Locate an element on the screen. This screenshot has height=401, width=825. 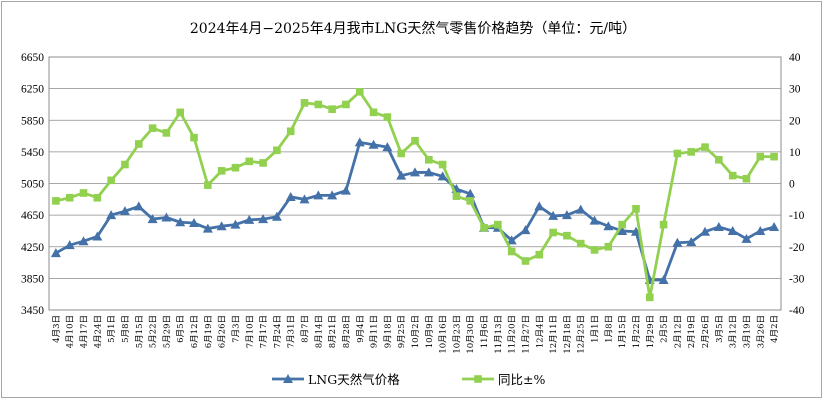
x-tick-label: 5月1日 is located at coordinates (112, 329).